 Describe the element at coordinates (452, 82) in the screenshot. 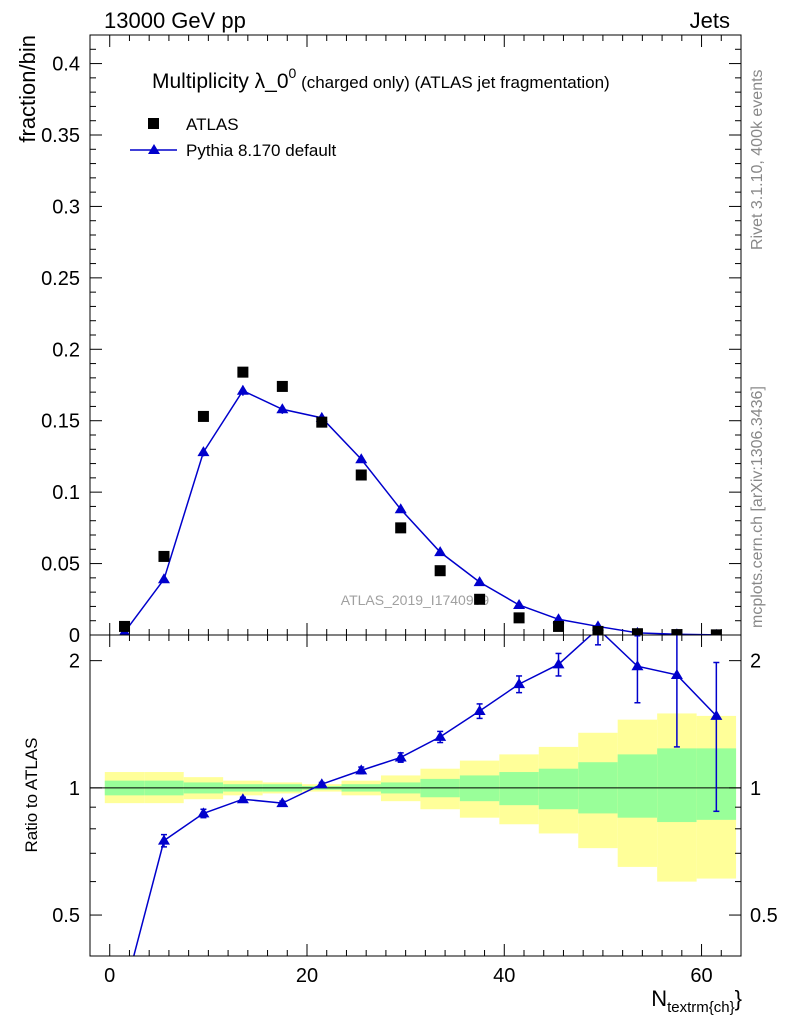

I see `main-title-suffix: (charged only) (ATLAS jet fragmentation)` at that location.